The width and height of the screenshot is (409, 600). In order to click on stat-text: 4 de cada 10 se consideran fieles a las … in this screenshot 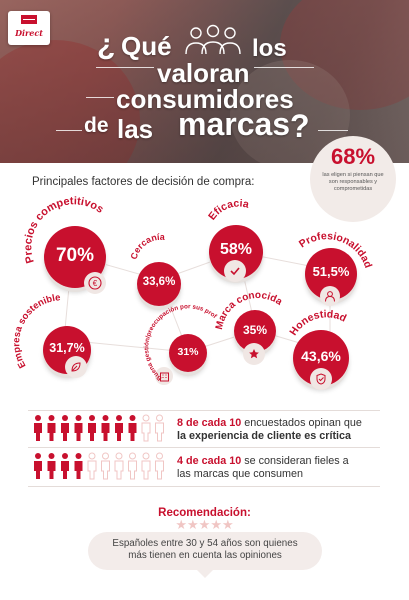, I will do `click(263, 468)`.